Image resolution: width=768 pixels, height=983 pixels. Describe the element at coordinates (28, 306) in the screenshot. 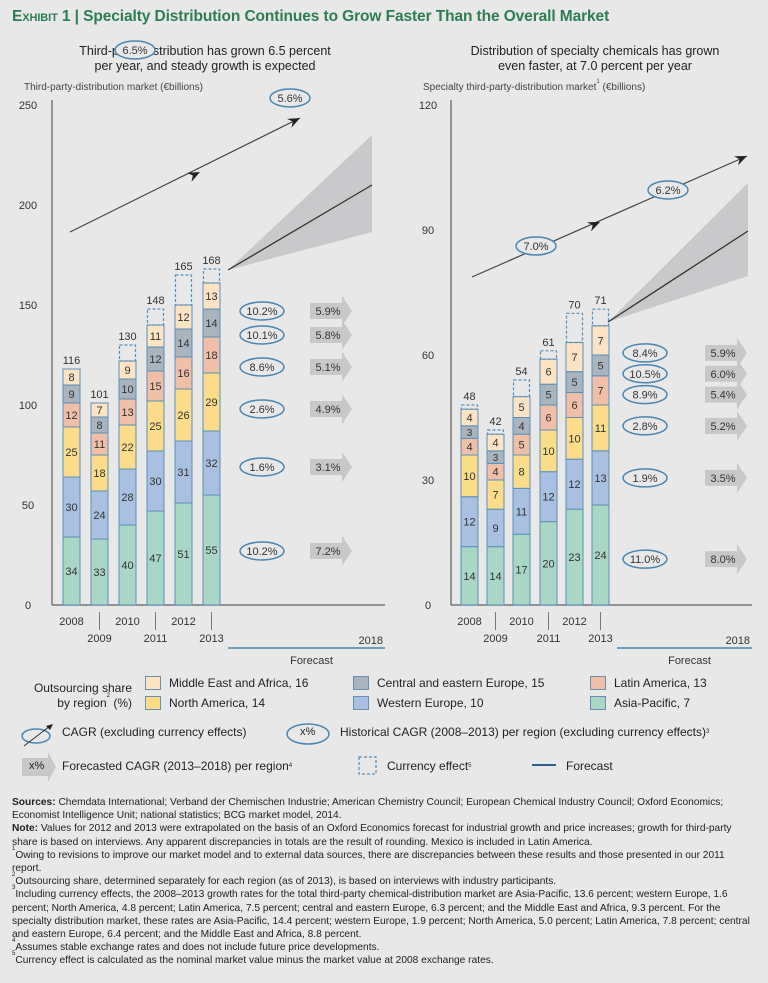

I see `y-tick-label: 150` at that location.